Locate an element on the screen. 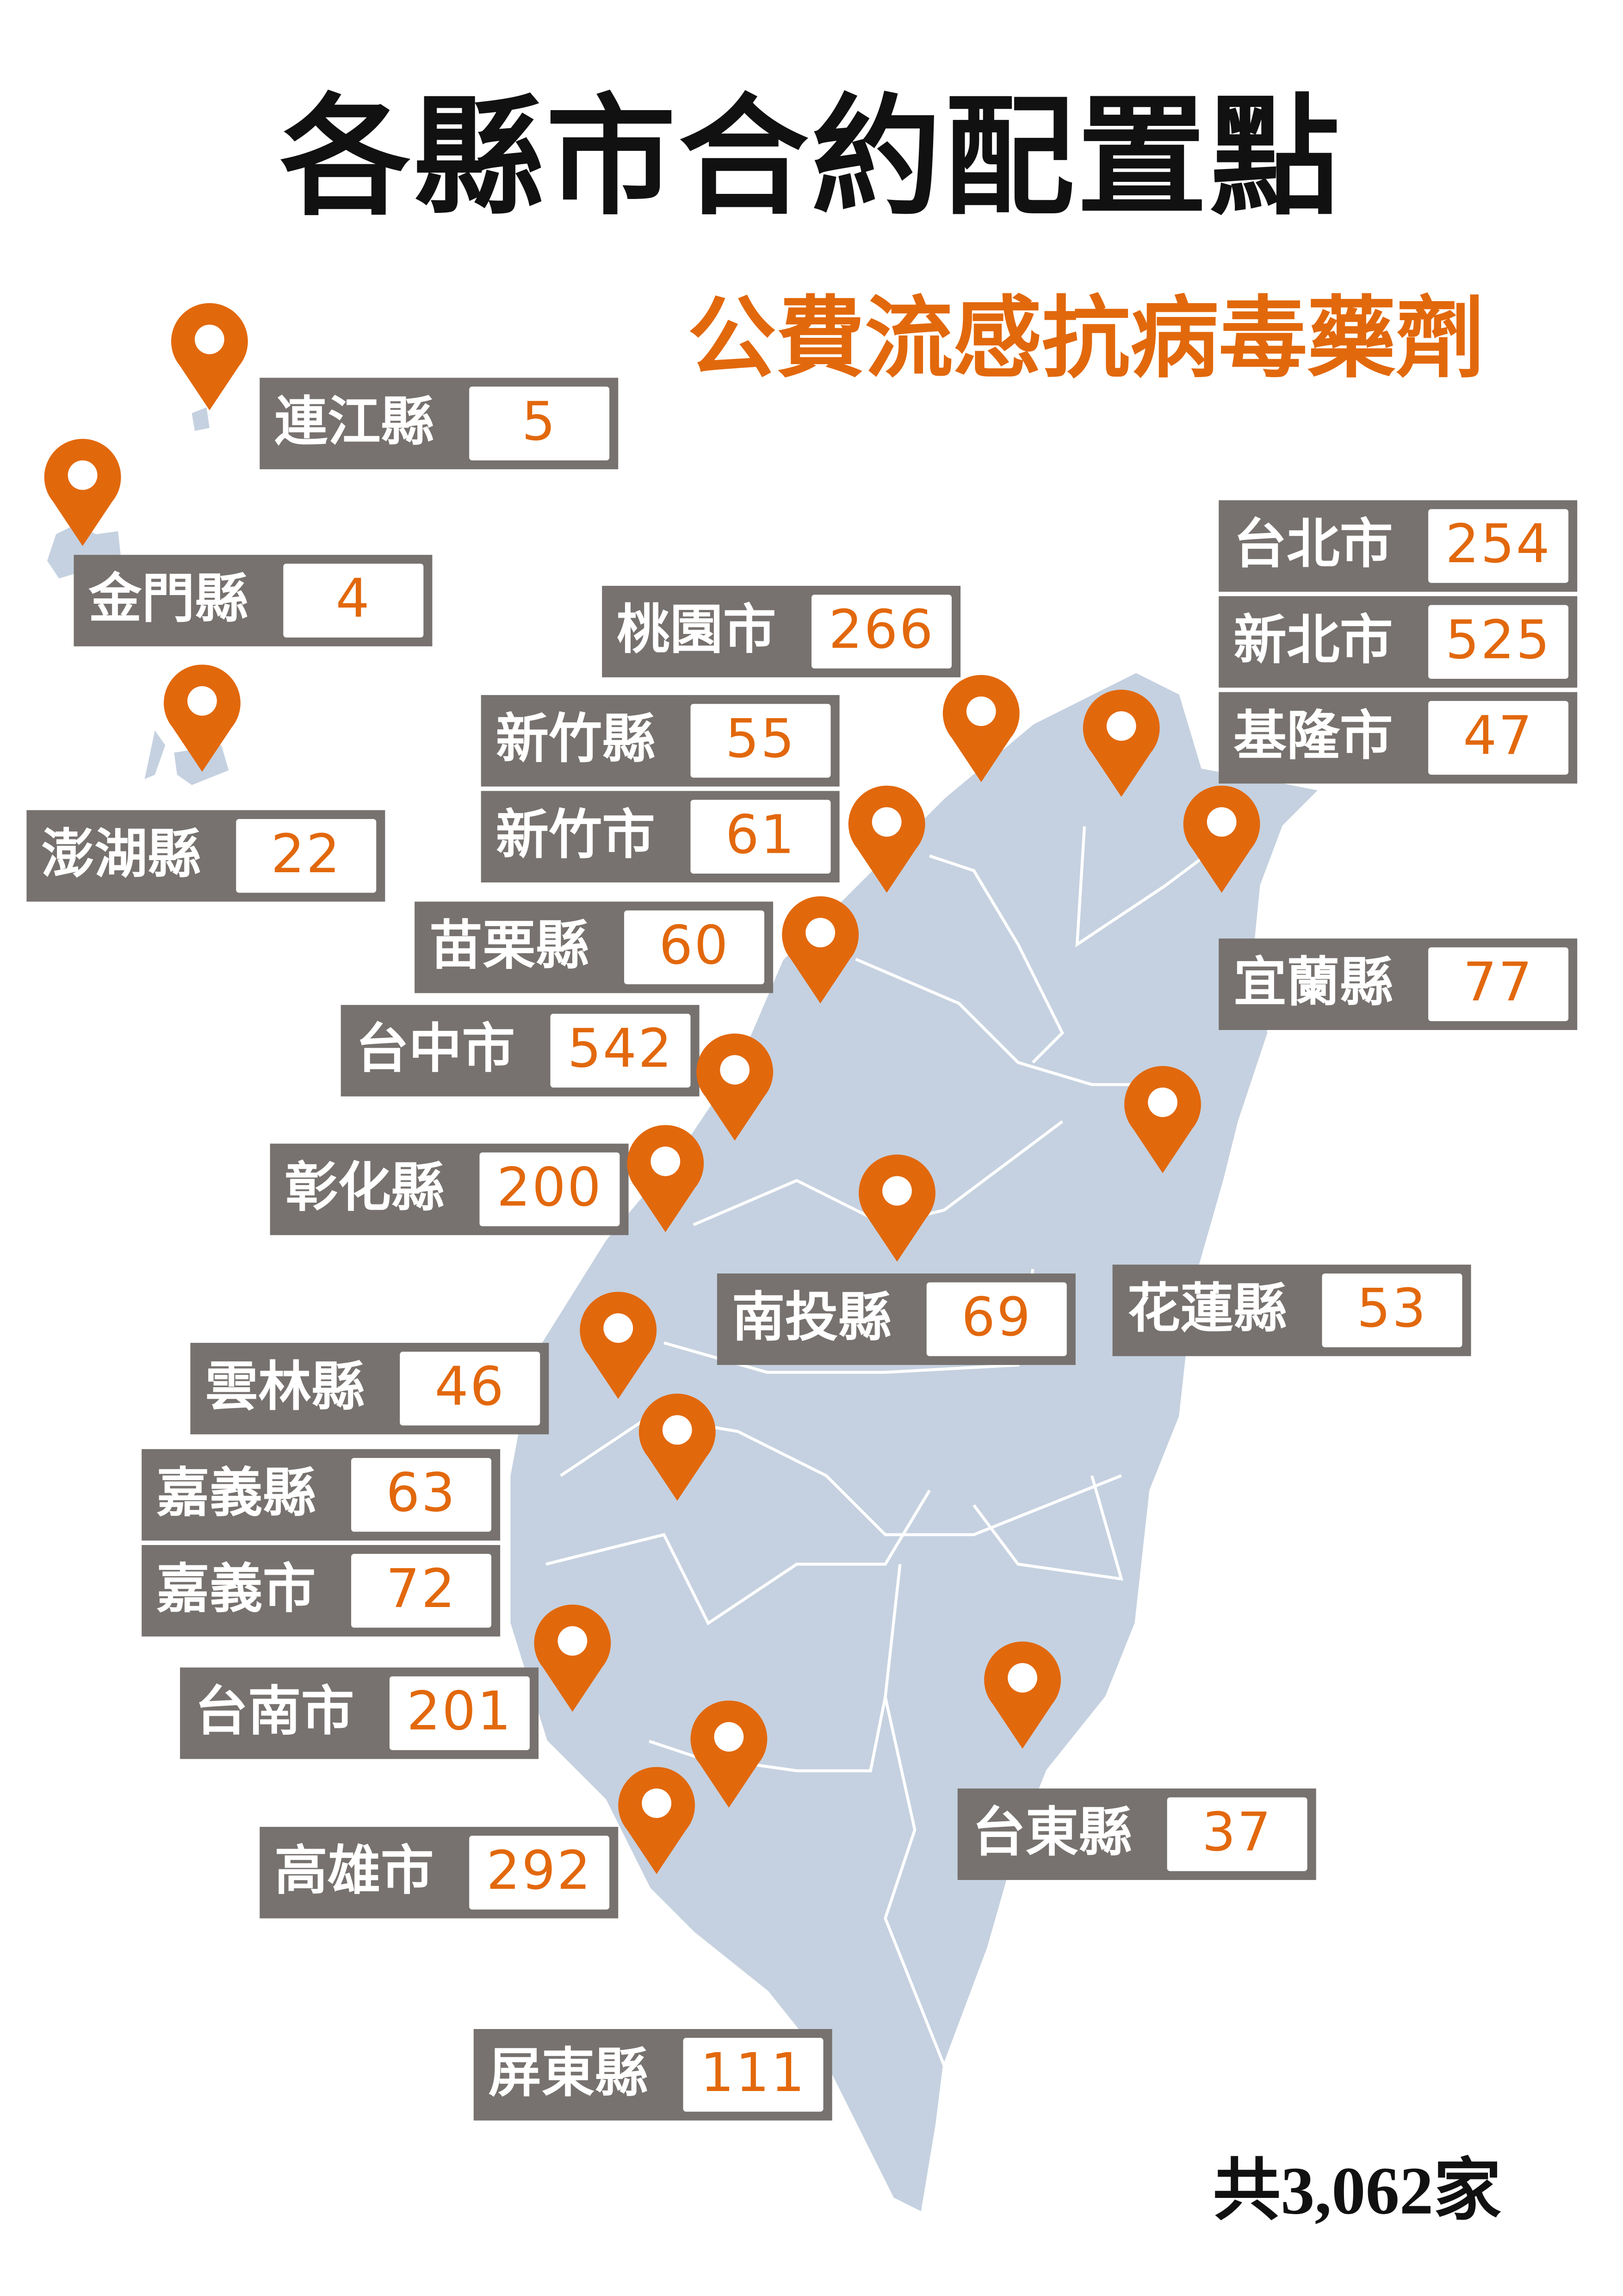  total-count: 共3,062家 is located at coordinates (1357, 2190).